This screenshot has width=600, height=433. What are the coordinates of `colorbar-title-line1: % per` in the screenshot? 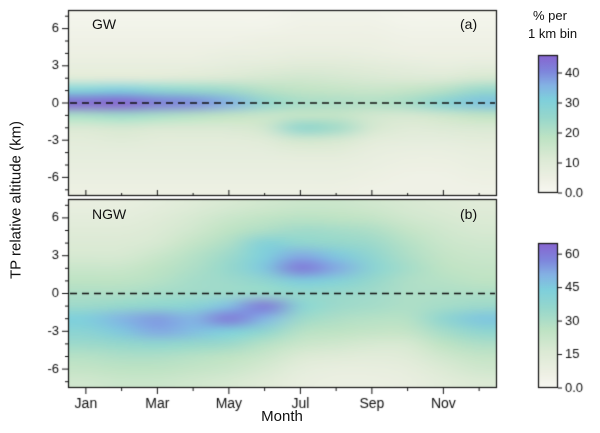 It's located at (550, 15).